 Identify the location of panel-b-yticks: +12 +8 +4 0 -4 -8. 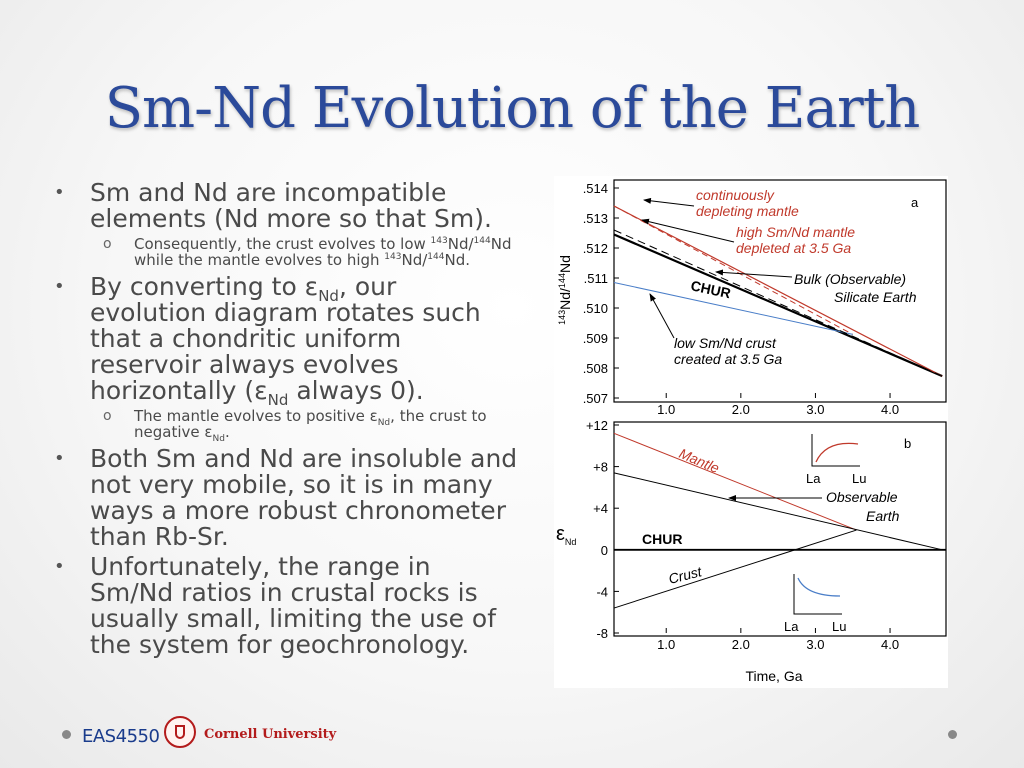
(602, 529).